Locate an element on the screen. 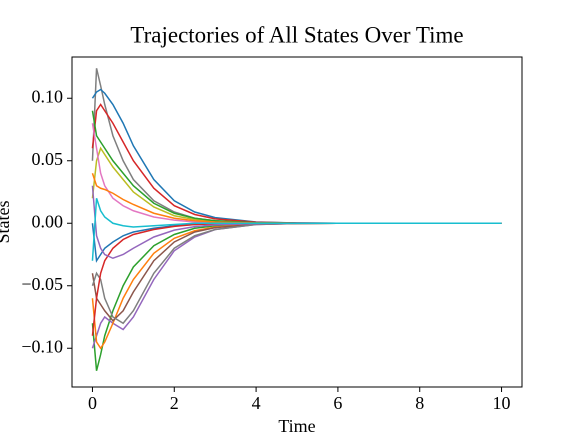 The width and height of the screenshot is (581, 436). x-tick-label: 10 is located at coordinates (502, 403).